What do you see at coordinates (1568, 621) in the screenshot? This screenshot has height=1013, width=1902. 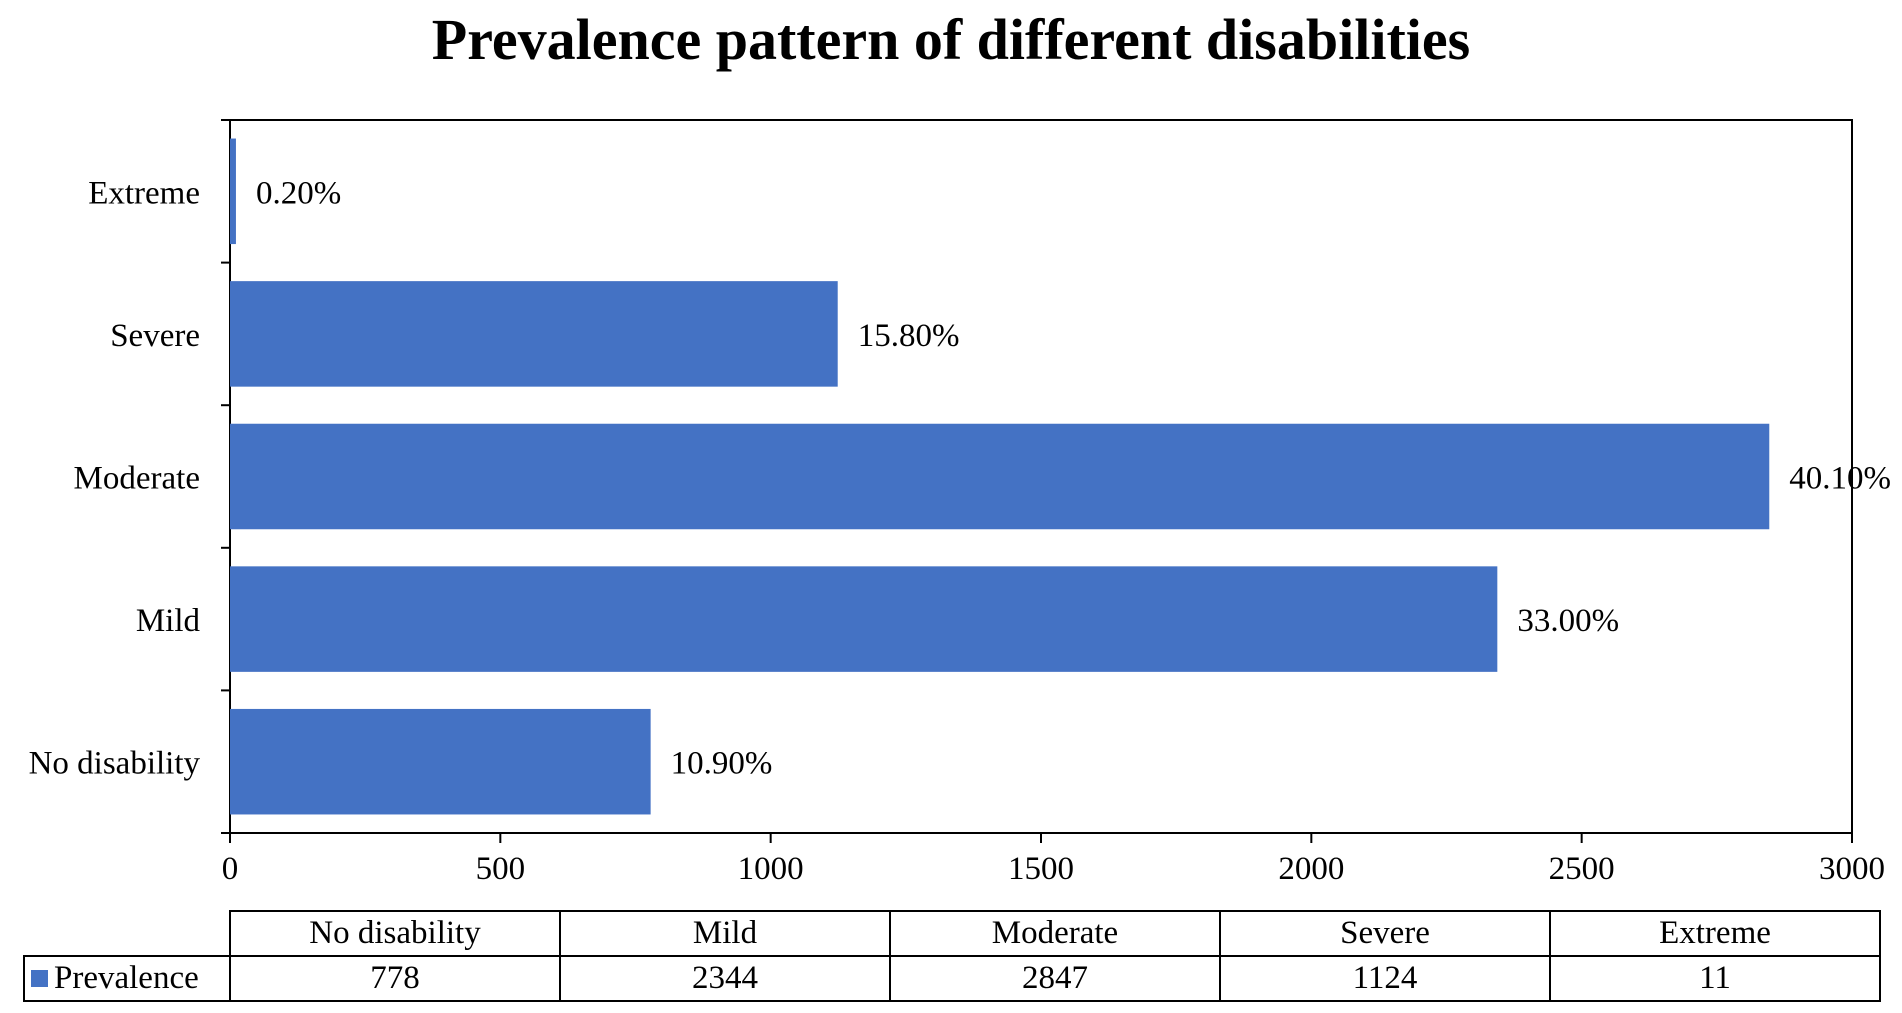 I see `data-label: 33.00%` at bounding box center [1568, 621].